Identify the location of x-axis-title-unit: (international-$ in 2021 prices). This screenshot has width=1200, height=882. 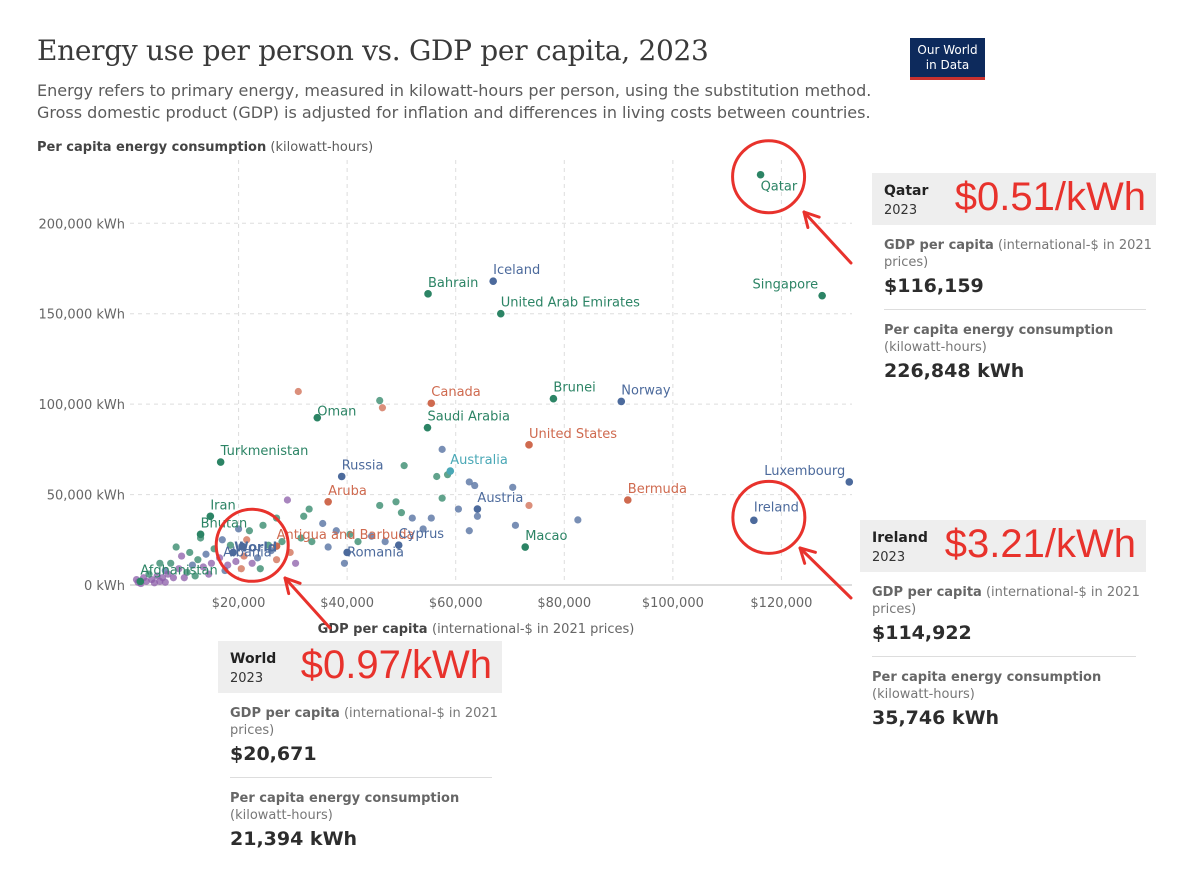
(533, 629).